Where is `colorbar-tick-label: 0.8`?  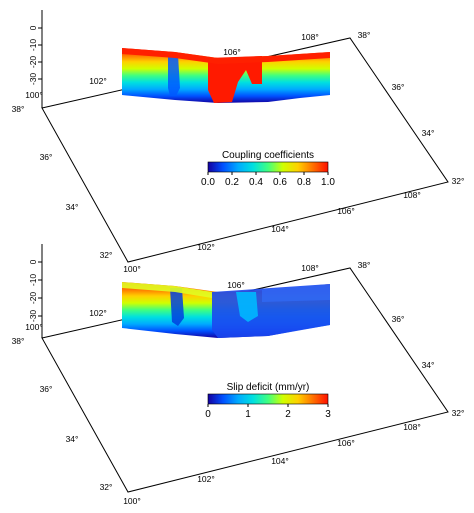
colorbar-tick-label: 0.8 is located at coordinates (304, 182).